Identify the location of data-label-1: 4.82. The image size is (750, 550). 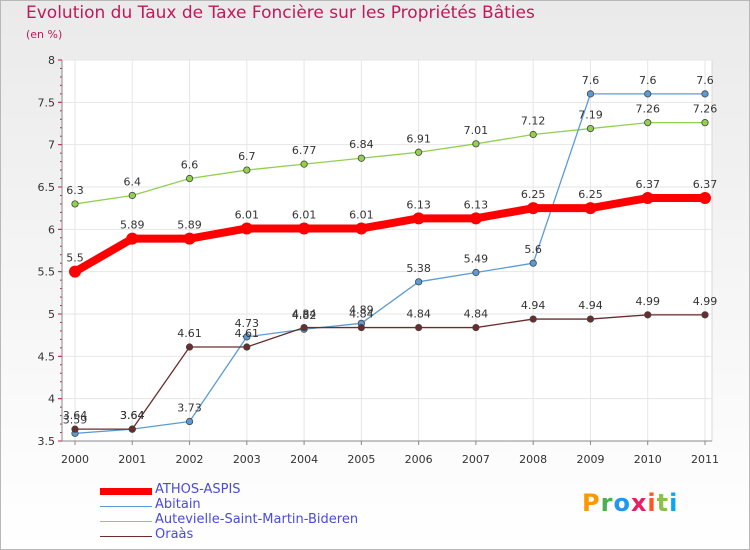
(304, 315).